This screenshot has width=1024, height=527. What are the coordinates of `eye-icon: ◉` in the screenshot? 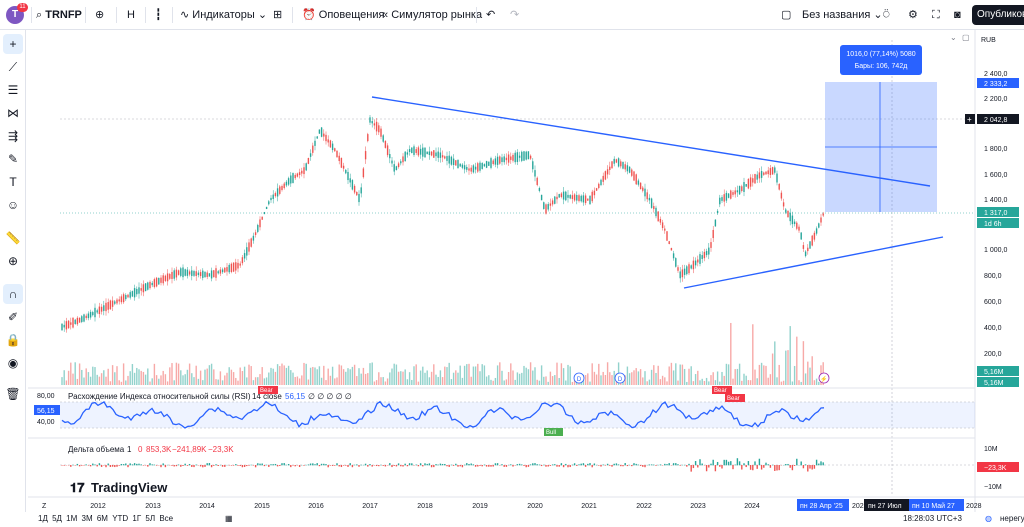 It's located at (13, 363).